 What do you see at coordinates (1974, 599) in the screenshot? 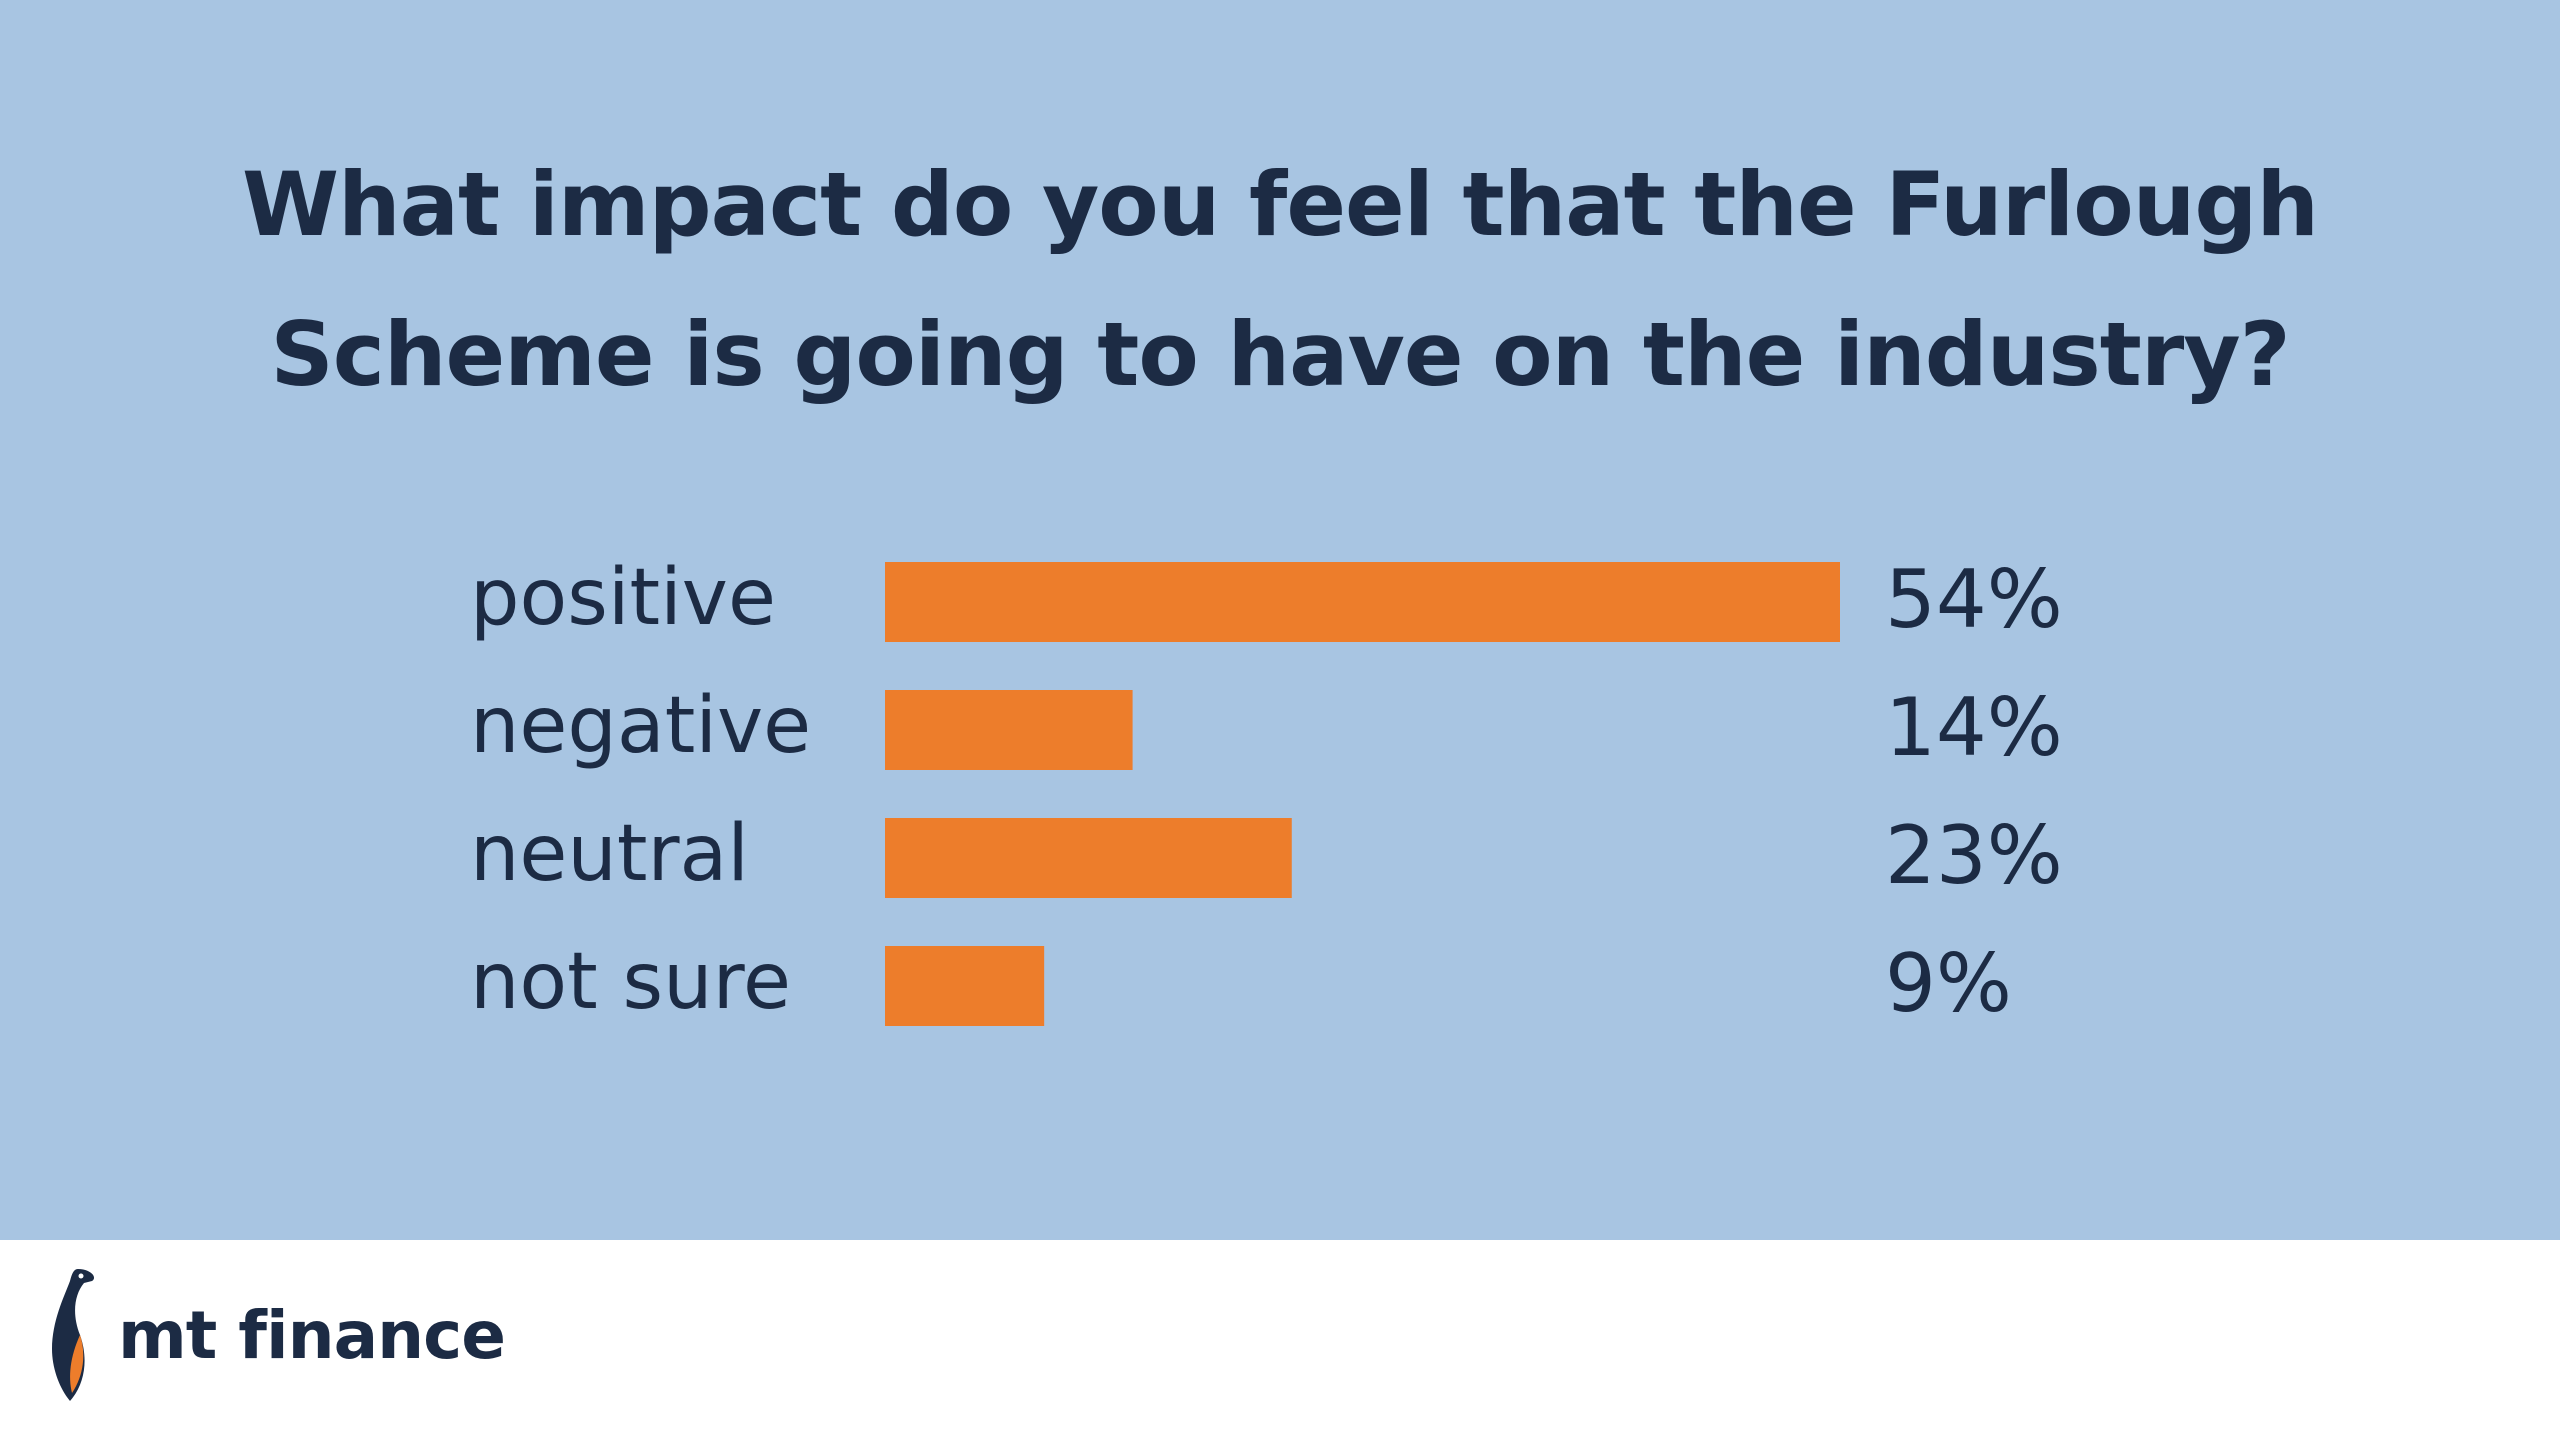
I see `value-label-positive: 54%` at bounding box center [1974, 599].